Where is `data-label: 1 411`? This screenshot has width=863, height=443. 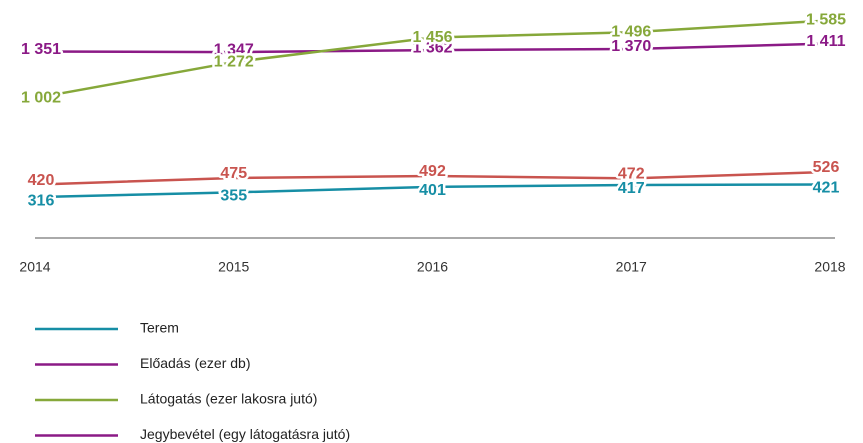
data-label: 1 411 is located at coordinates (825, 41).